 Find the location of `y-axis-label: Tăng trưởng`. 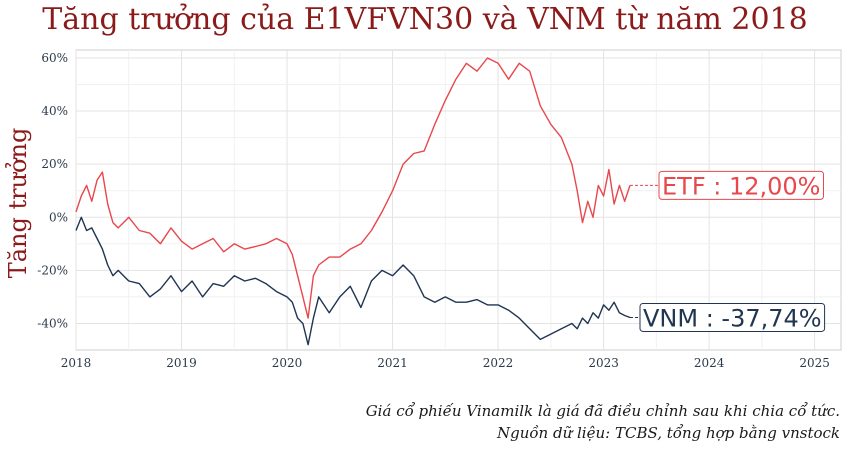

y-axis-label: Tăng trưởng is located at coordinates (18, 203).